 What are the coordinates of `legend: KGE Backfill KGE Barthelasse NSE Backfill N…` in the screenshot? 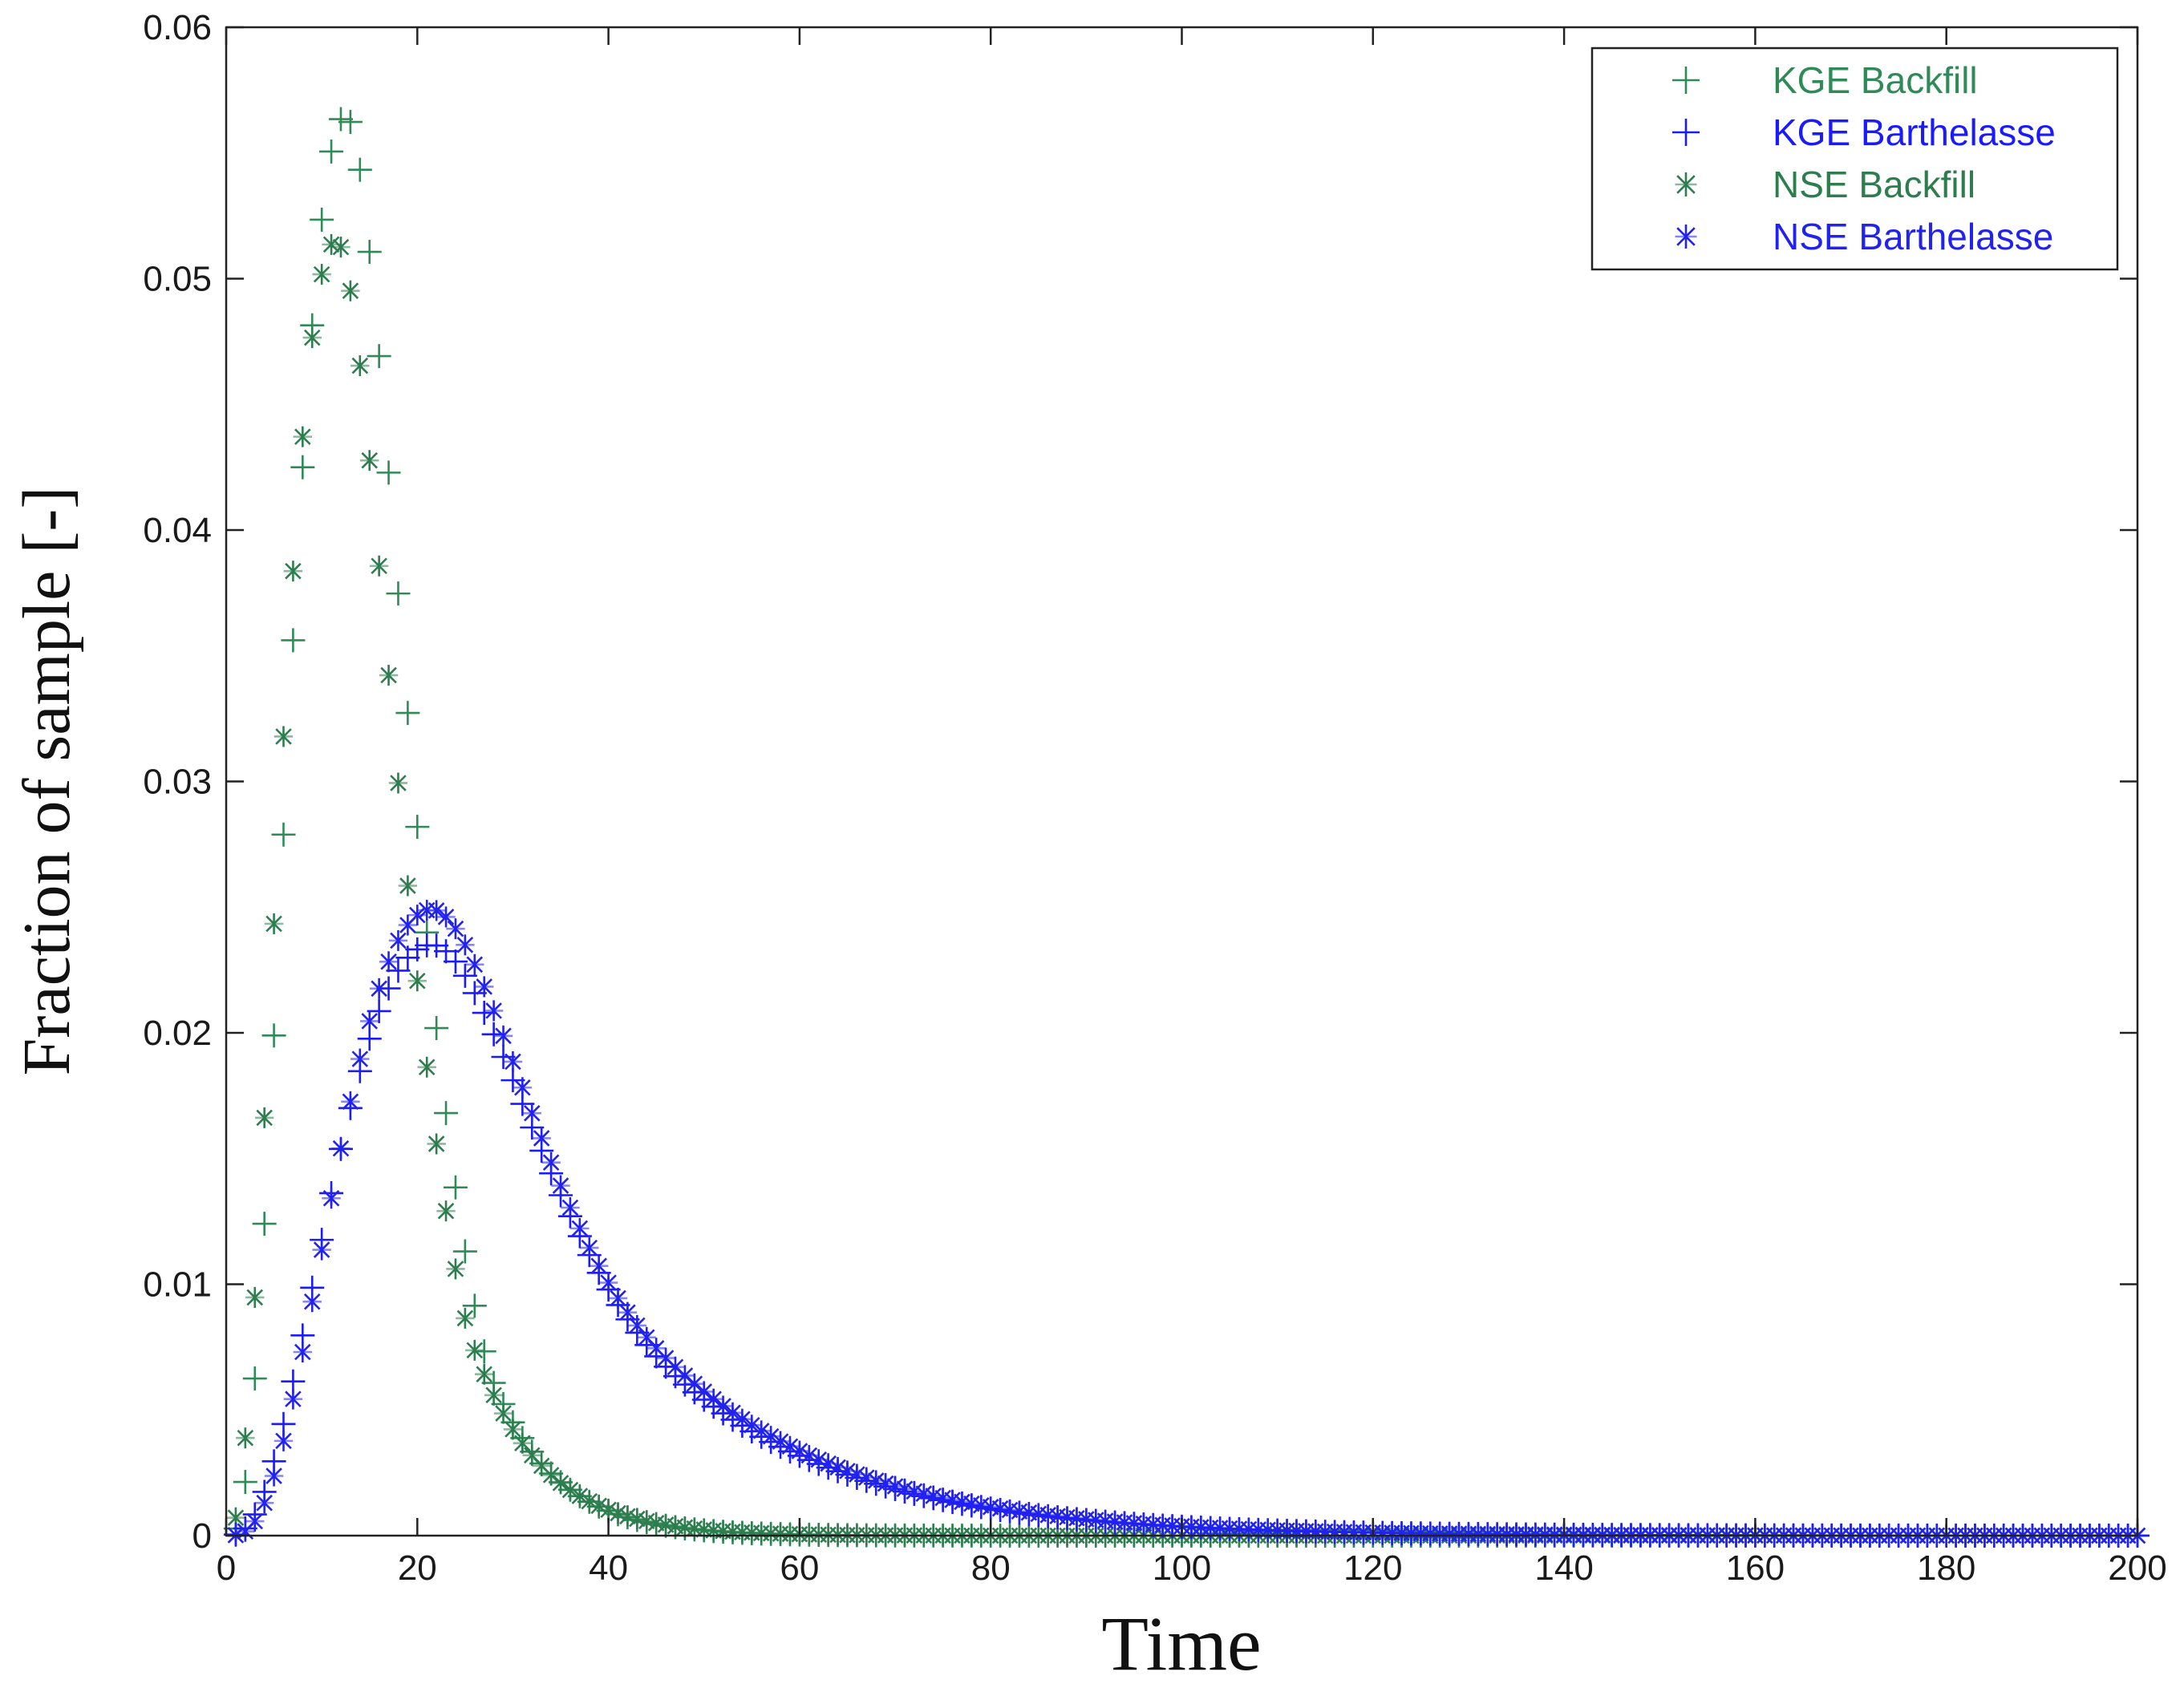 It's located at (1855, 159).